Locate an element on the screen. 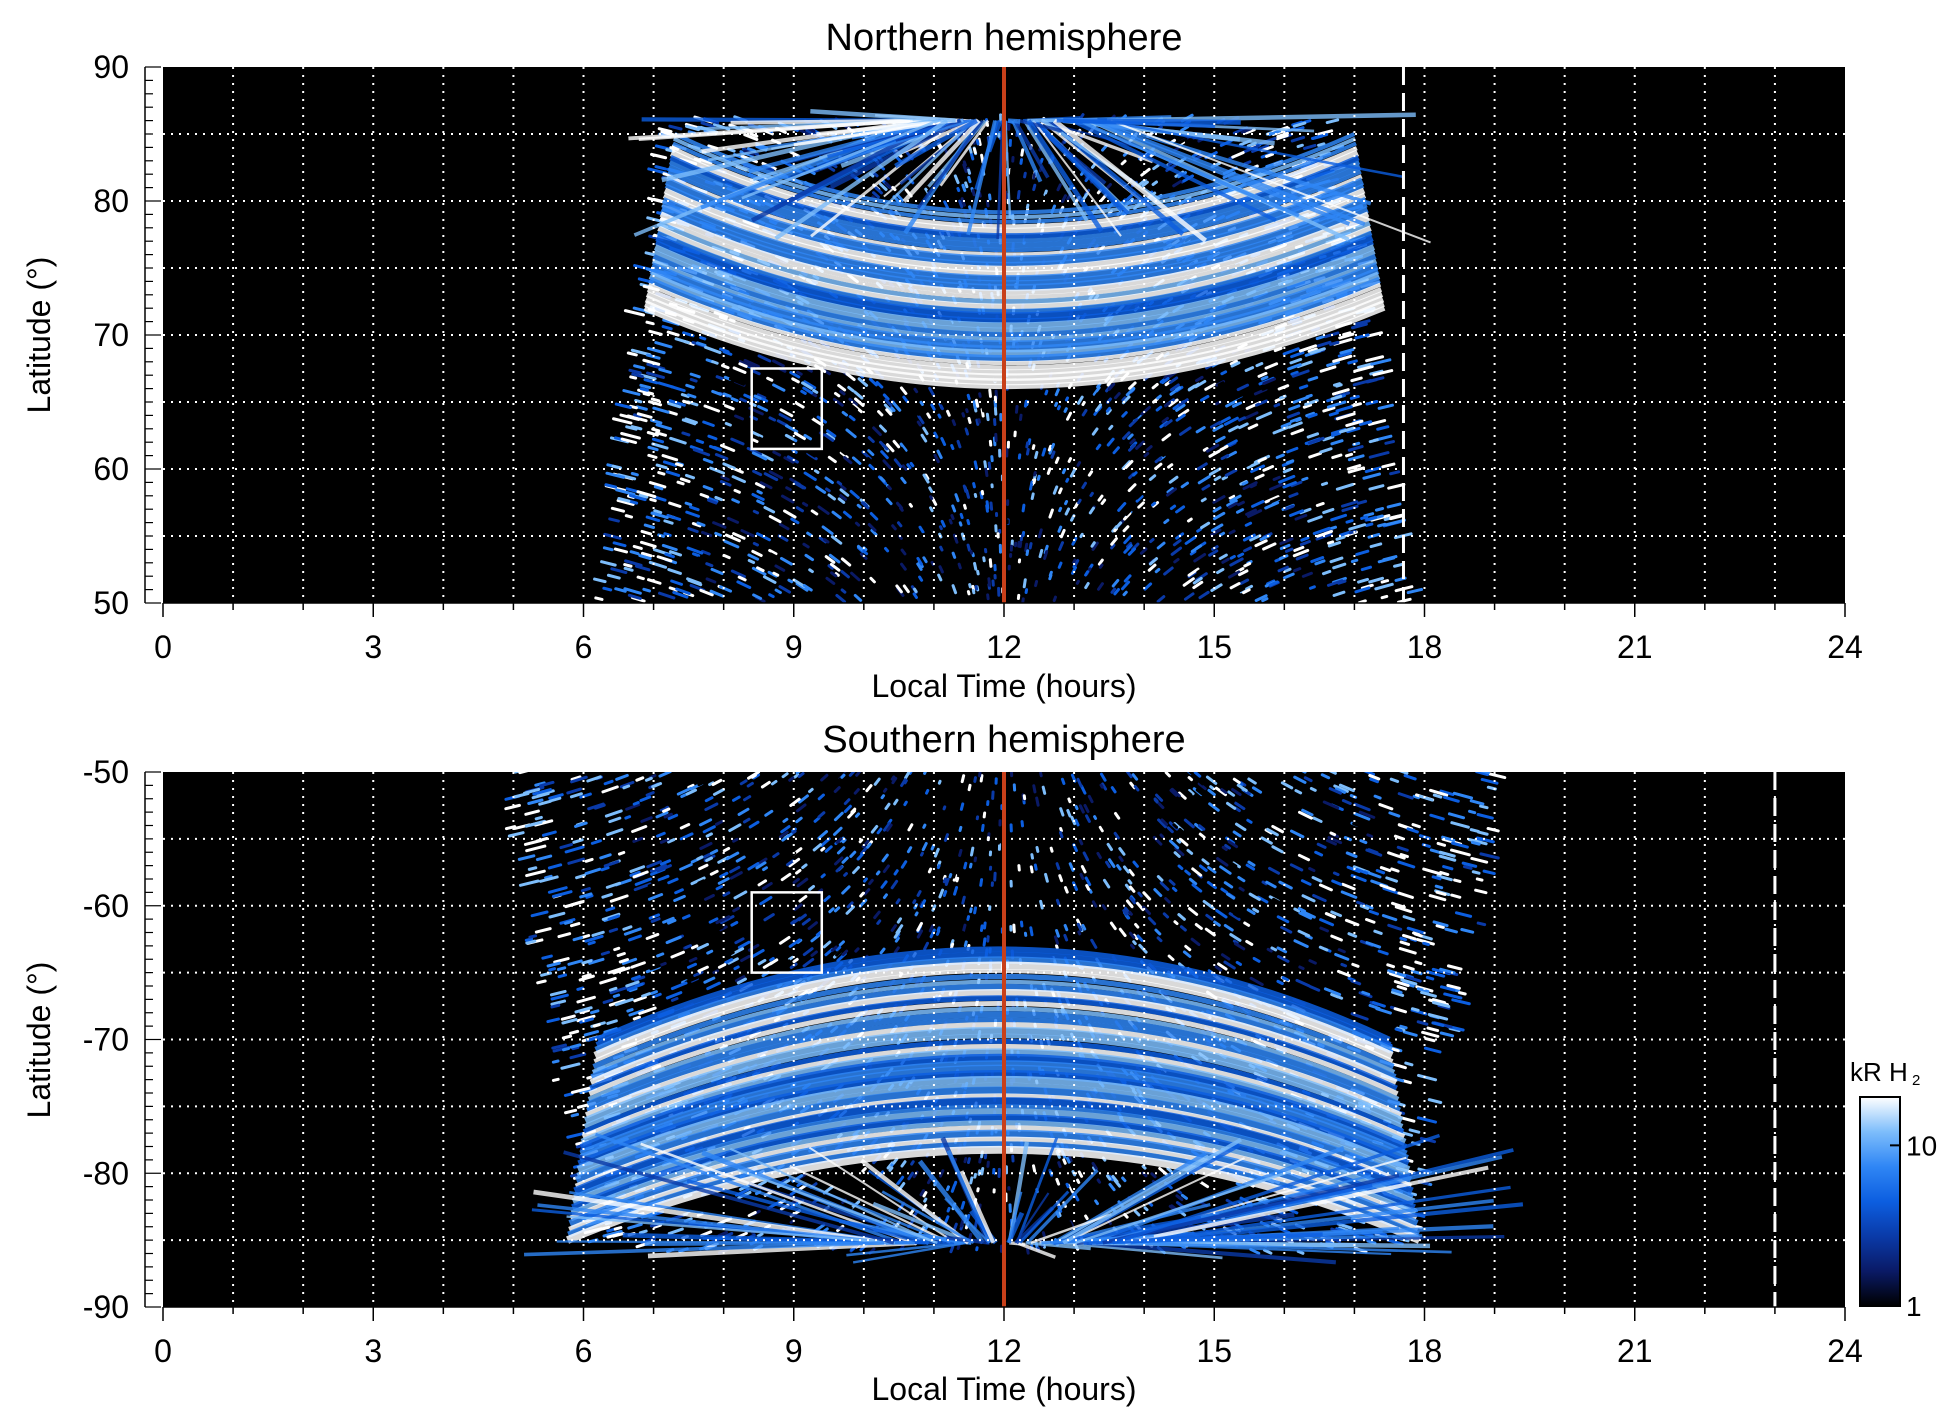 This screenshot has height=1423, width=1950. y-tick-label: 60 is located at coordinates (111, 469).